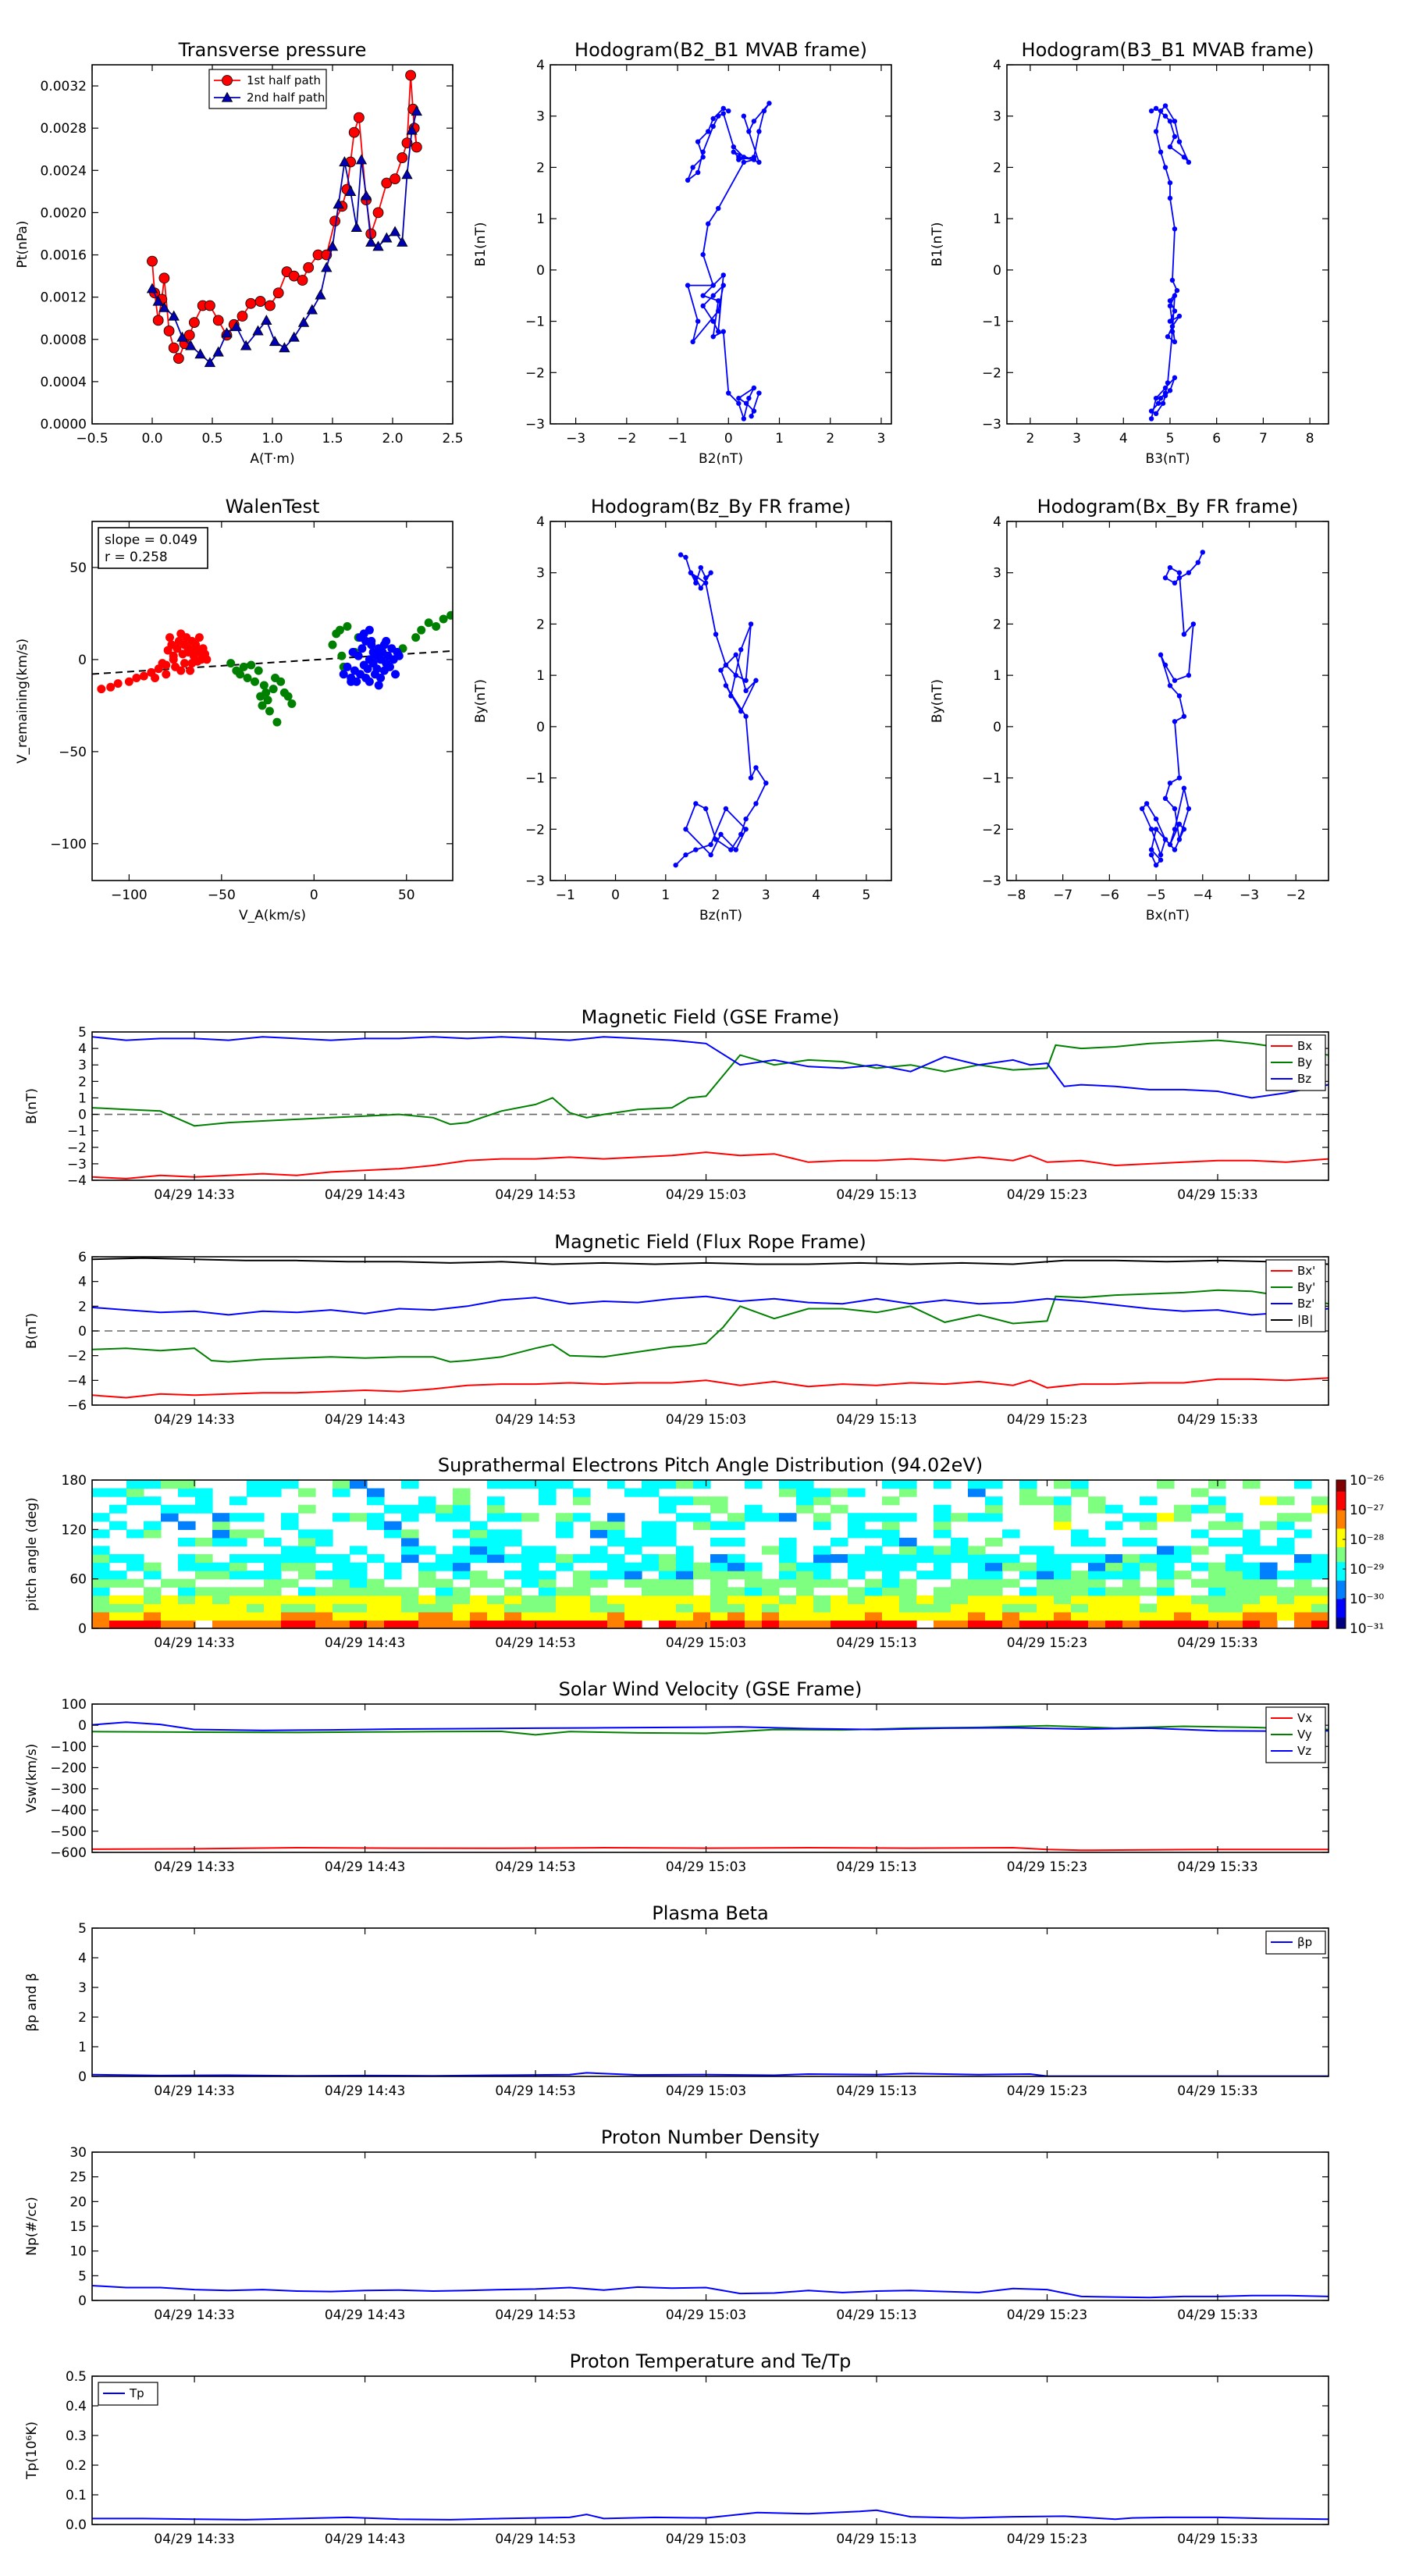 The image size is (1405, 2576). What do you see at coordinates (1217, 439) in the screenshot?
I see `x-tick-label: 6` at bounding box center [1217, 439].